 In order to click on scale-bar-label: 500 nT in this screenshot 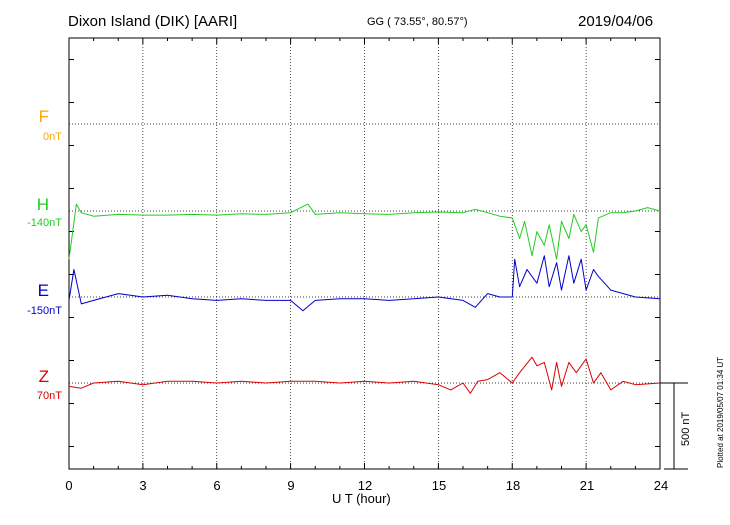, I will do `click(686, 428)`.